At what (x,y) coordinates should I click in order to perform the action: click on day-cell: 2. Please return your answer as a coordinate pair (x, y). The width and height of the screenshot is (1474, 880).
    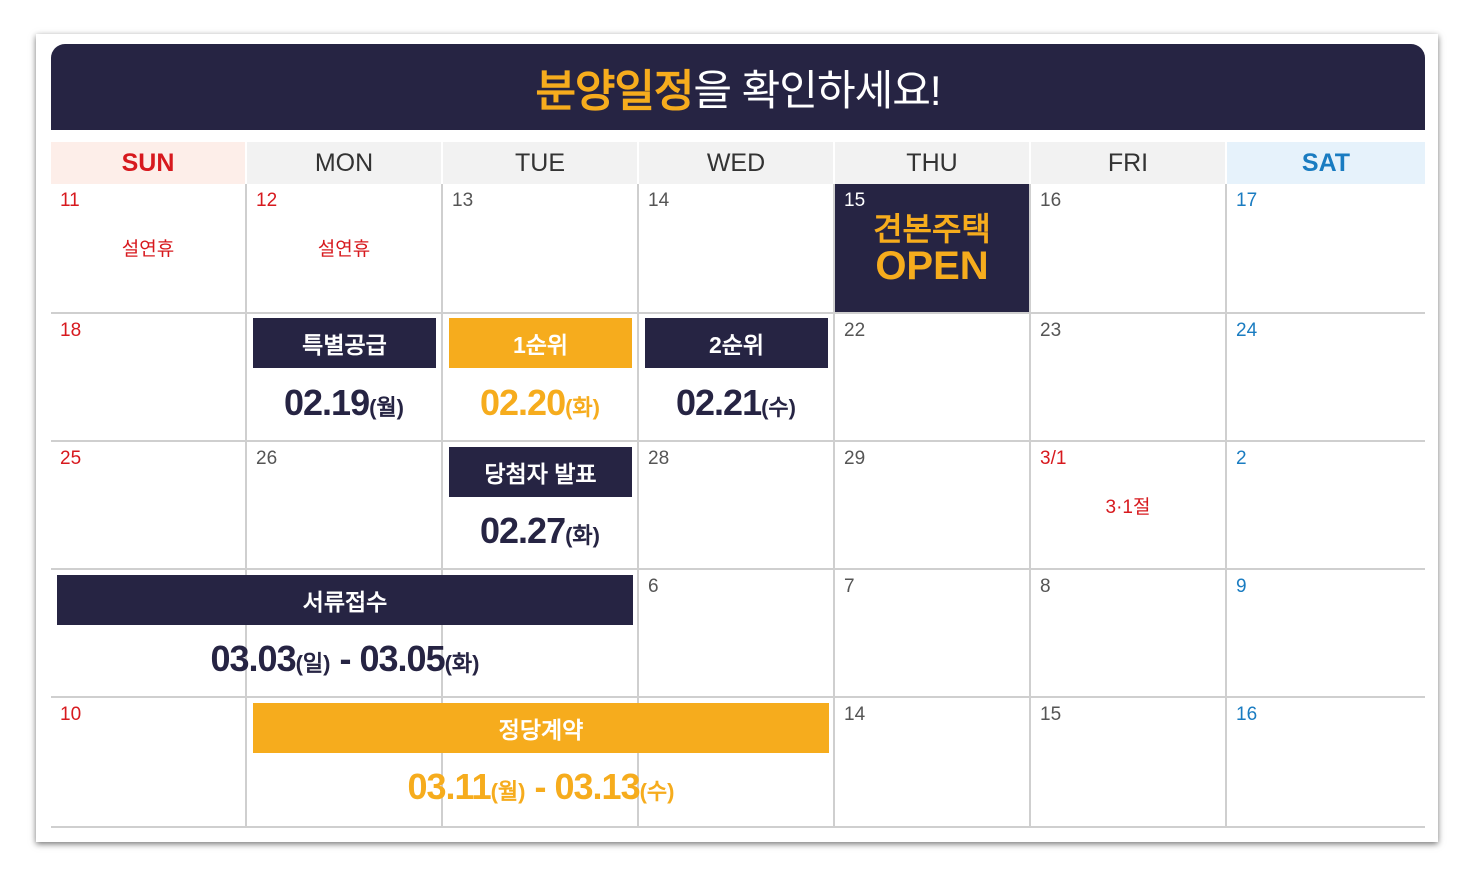
    Looking at the image, I should click on (1326, 506).